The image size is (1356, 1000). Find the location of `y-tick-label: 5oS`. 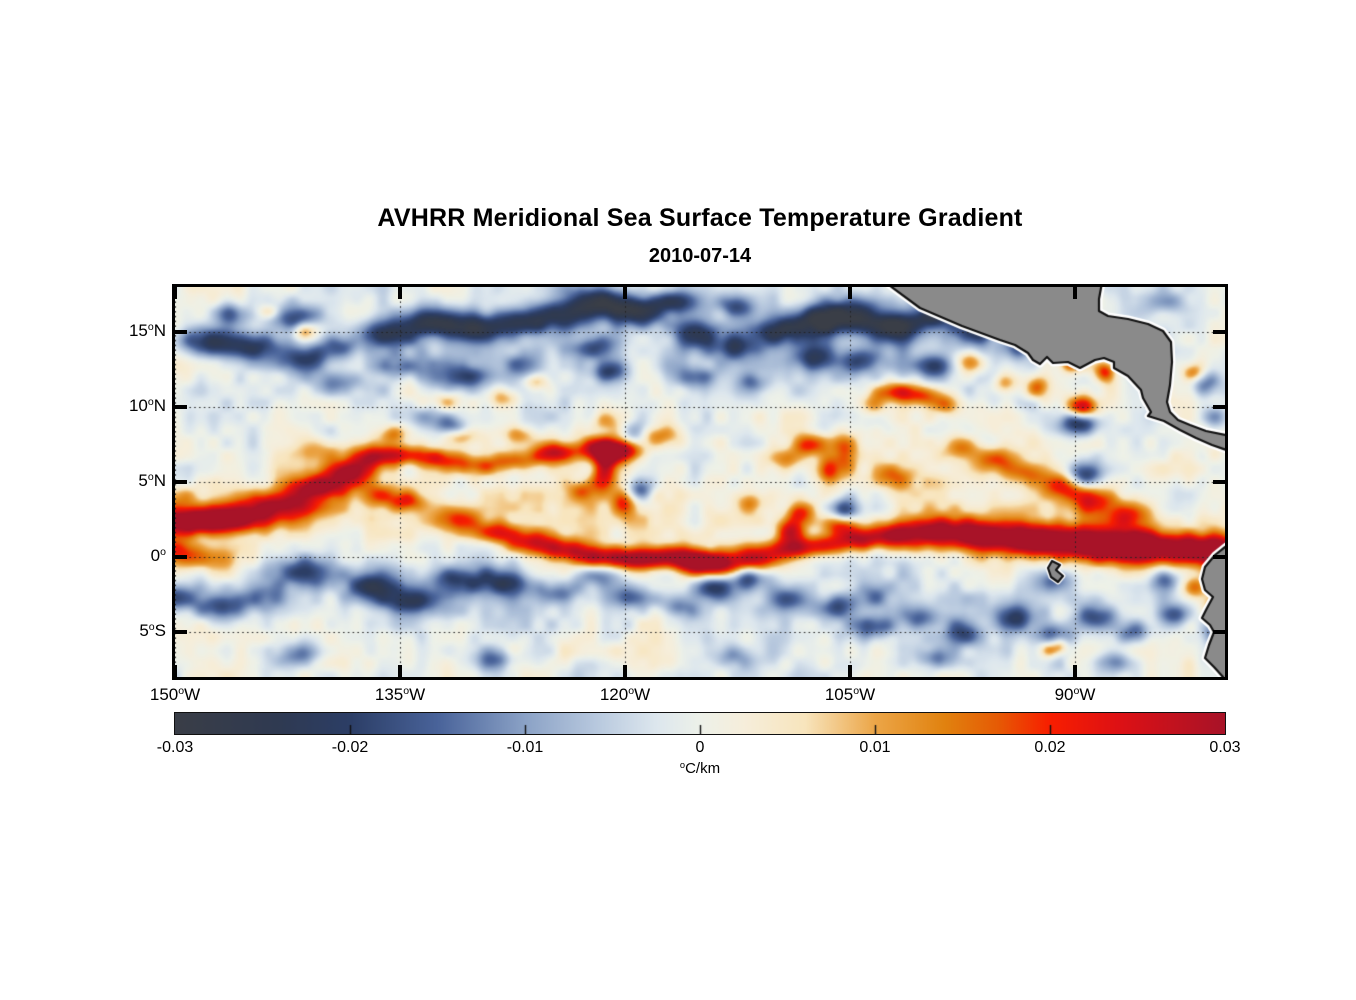

y-tick-label: 5oS is located at coordinates (152, 630).